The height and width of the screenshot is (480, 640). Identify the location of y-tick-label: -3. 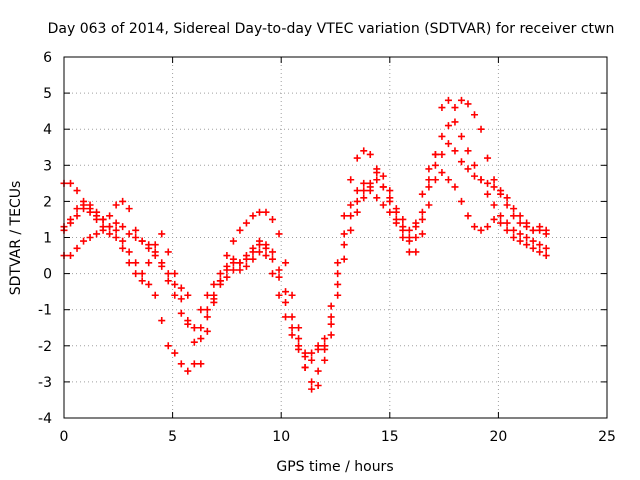
(45, 383).